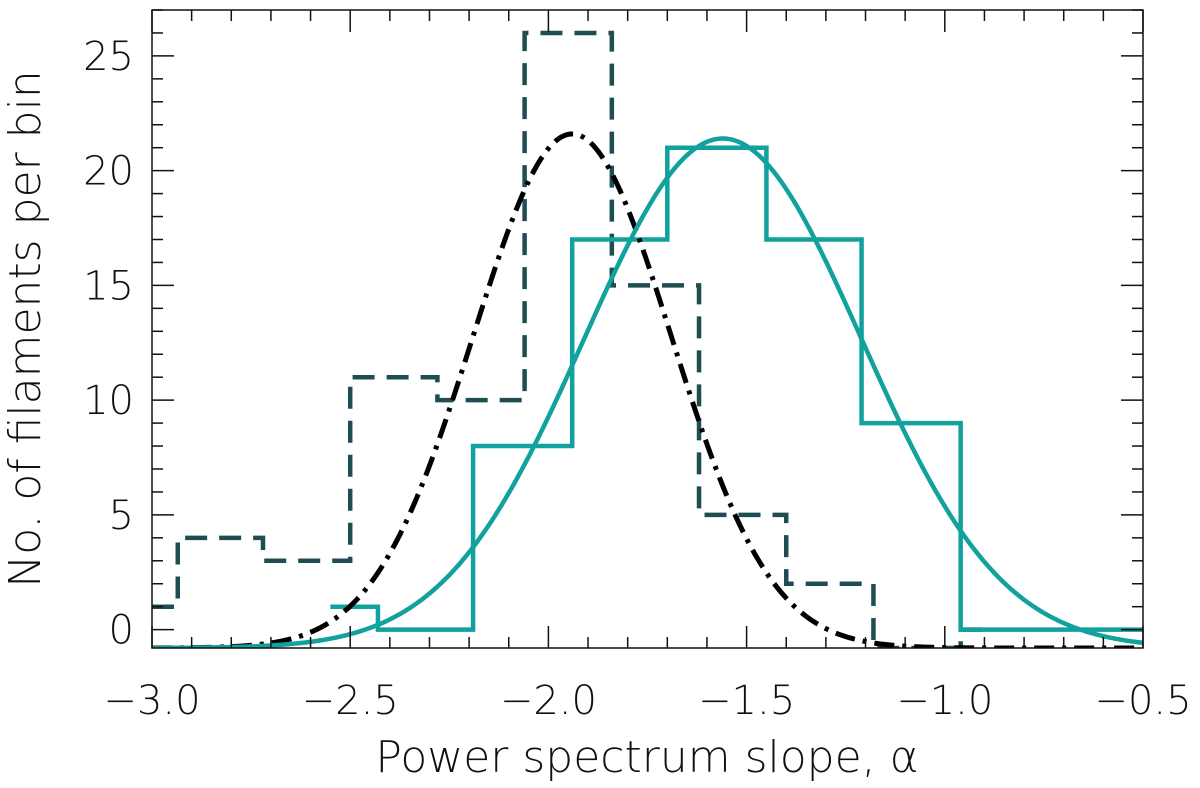 The height and width of the screenshot is (788, 1200). I want to click on x-tick-label: −2.0, so click(548, 701).